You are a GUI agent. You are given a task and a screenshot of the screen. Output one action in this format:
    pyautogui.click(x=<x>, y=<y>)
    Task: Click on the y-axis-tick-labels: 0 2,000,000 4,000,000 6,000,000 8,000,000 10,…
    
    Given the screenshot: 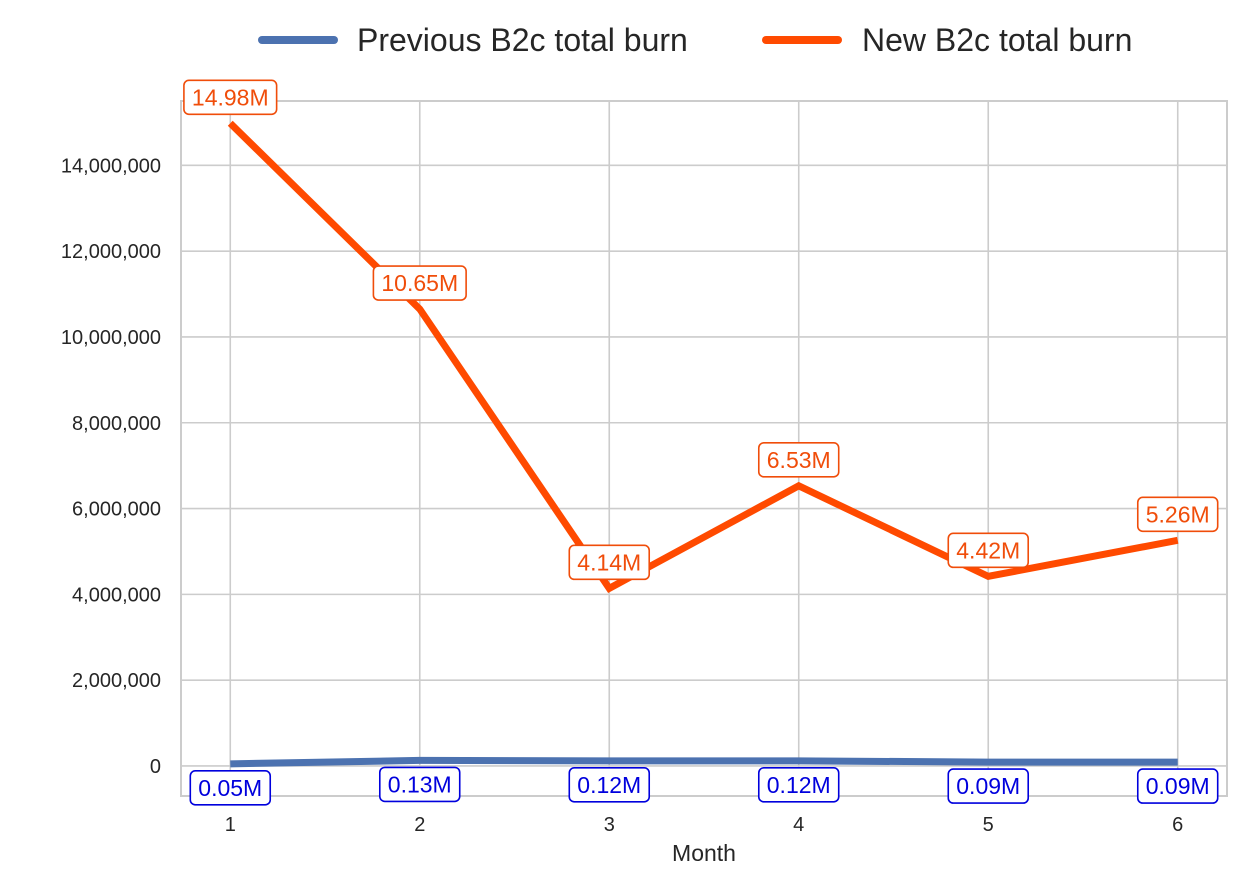 What is the action you would take?
    pyautogui.click(x=111, y=466)
    